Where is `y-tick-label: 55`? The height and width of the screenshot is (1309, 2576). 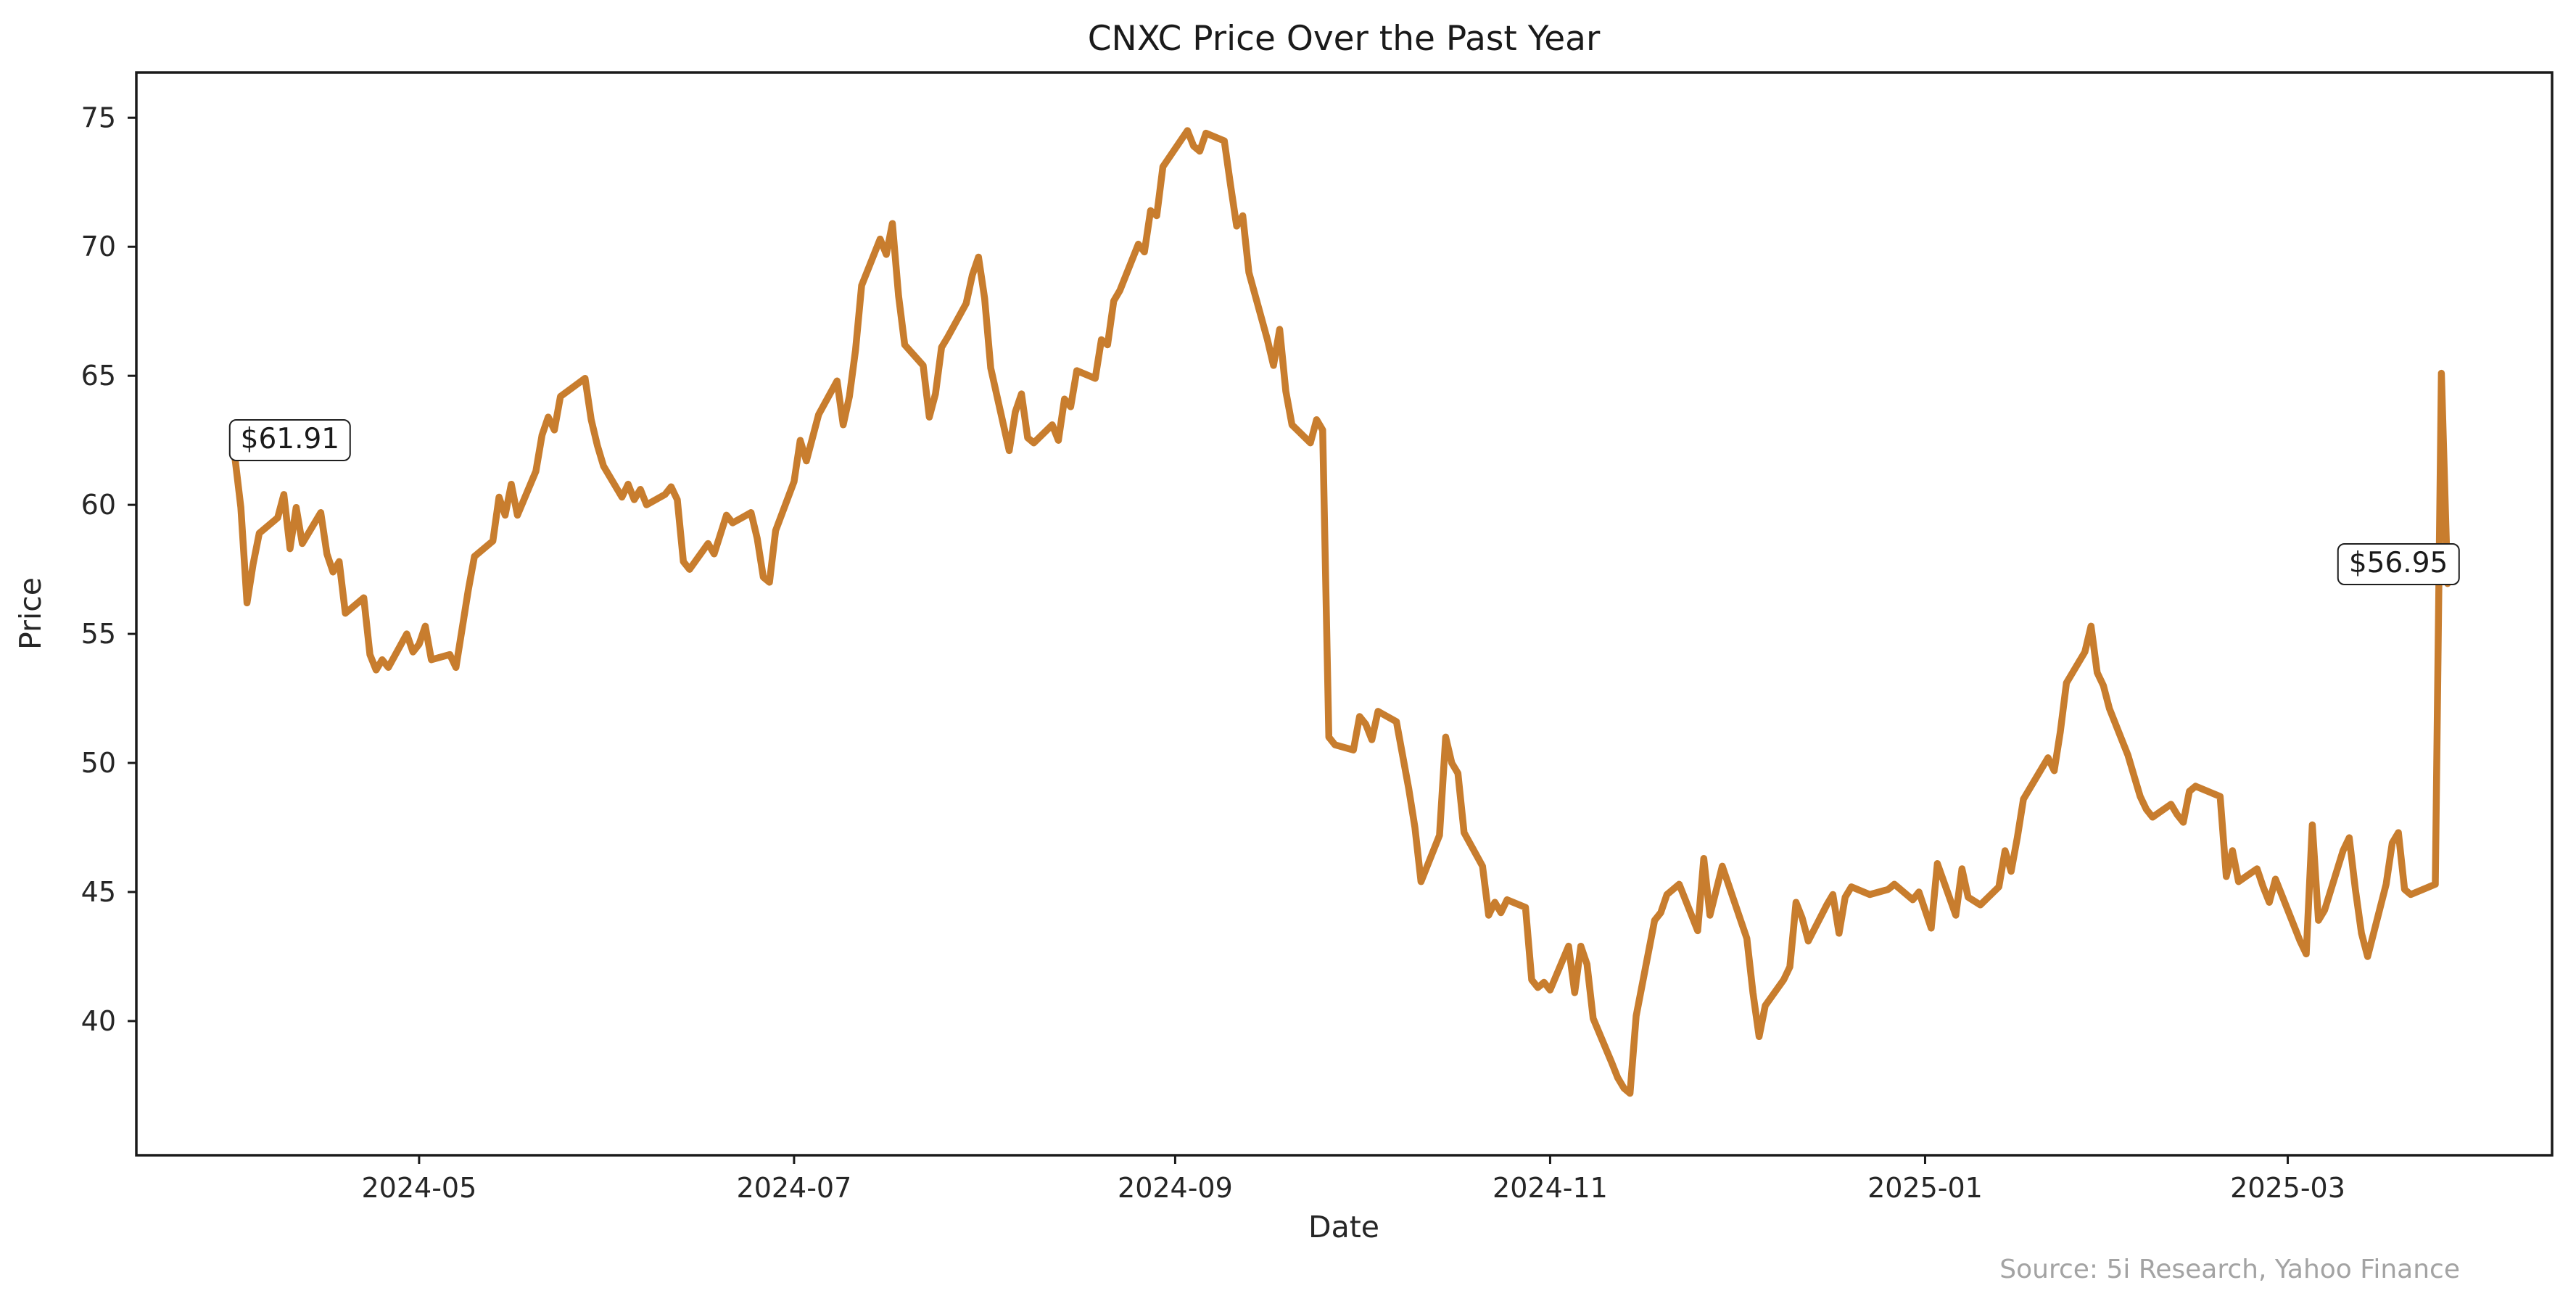
y-tick-label: 55 is located at coordinates (98, 634).